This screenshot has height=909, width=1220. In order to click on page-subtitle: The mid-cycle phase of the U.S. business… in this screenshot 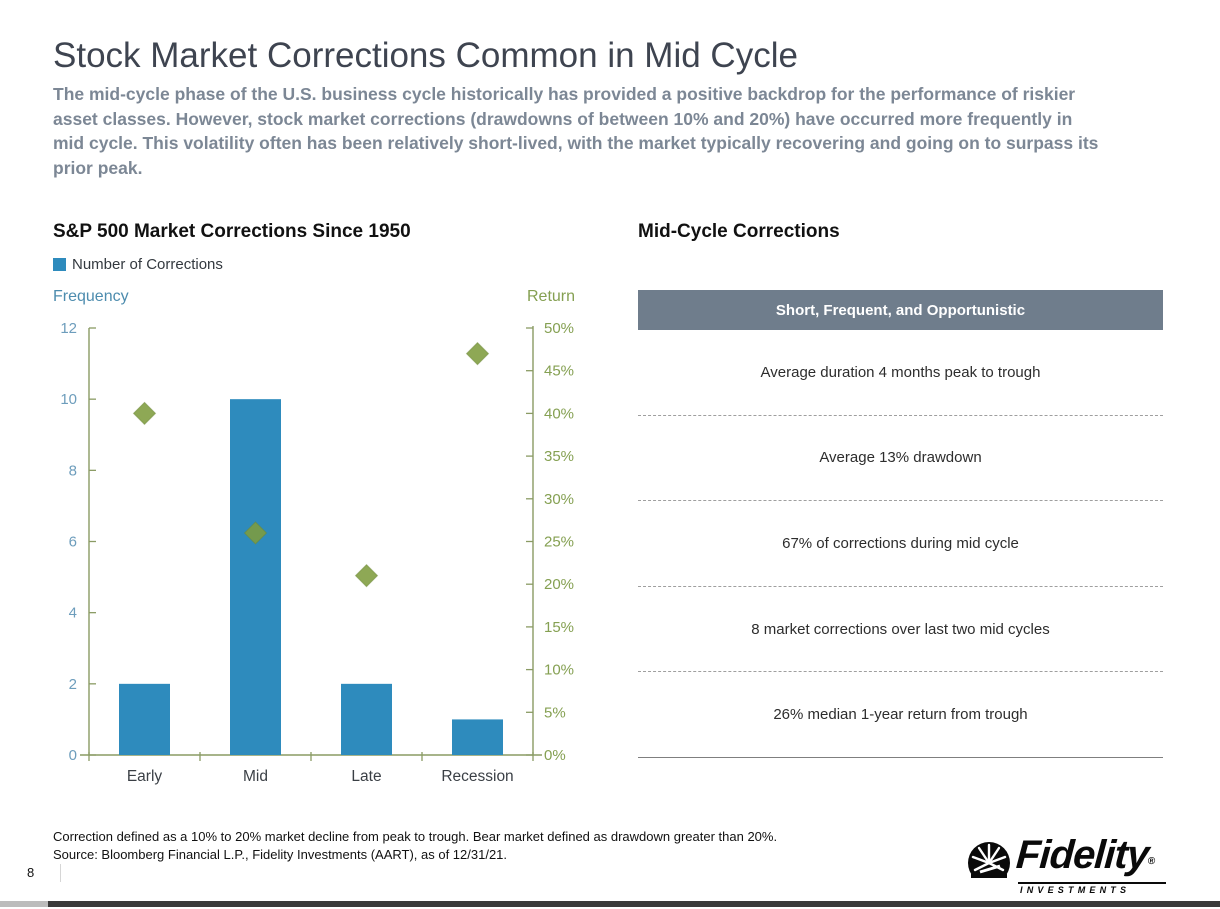, I will do `click(576, 131)`.